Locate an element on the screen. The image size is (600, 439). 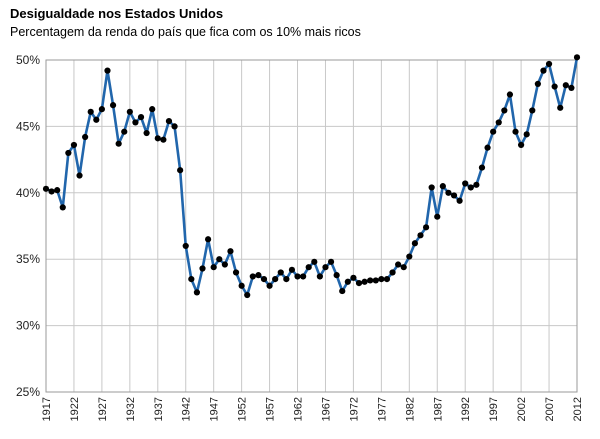
y-tick-label: 45% is located at coordinates (28, 126).